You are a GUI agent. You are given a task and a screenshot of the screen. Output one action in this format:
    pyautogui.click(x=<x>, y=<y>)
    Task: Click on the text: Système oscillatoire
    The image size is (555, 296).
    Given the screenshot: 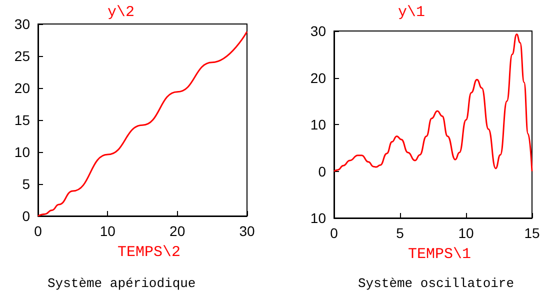 What is the action you would take?
    pyautogui.click(x=436, y=283)
    